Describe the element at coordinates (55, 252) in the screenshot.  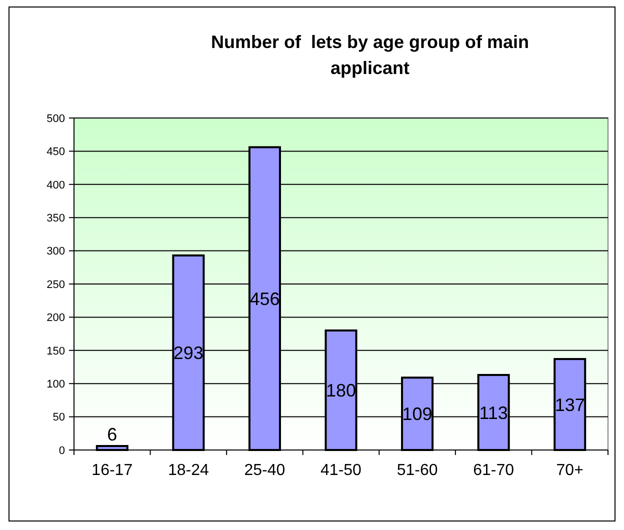
I see `y-tick-label: 300` at that location.